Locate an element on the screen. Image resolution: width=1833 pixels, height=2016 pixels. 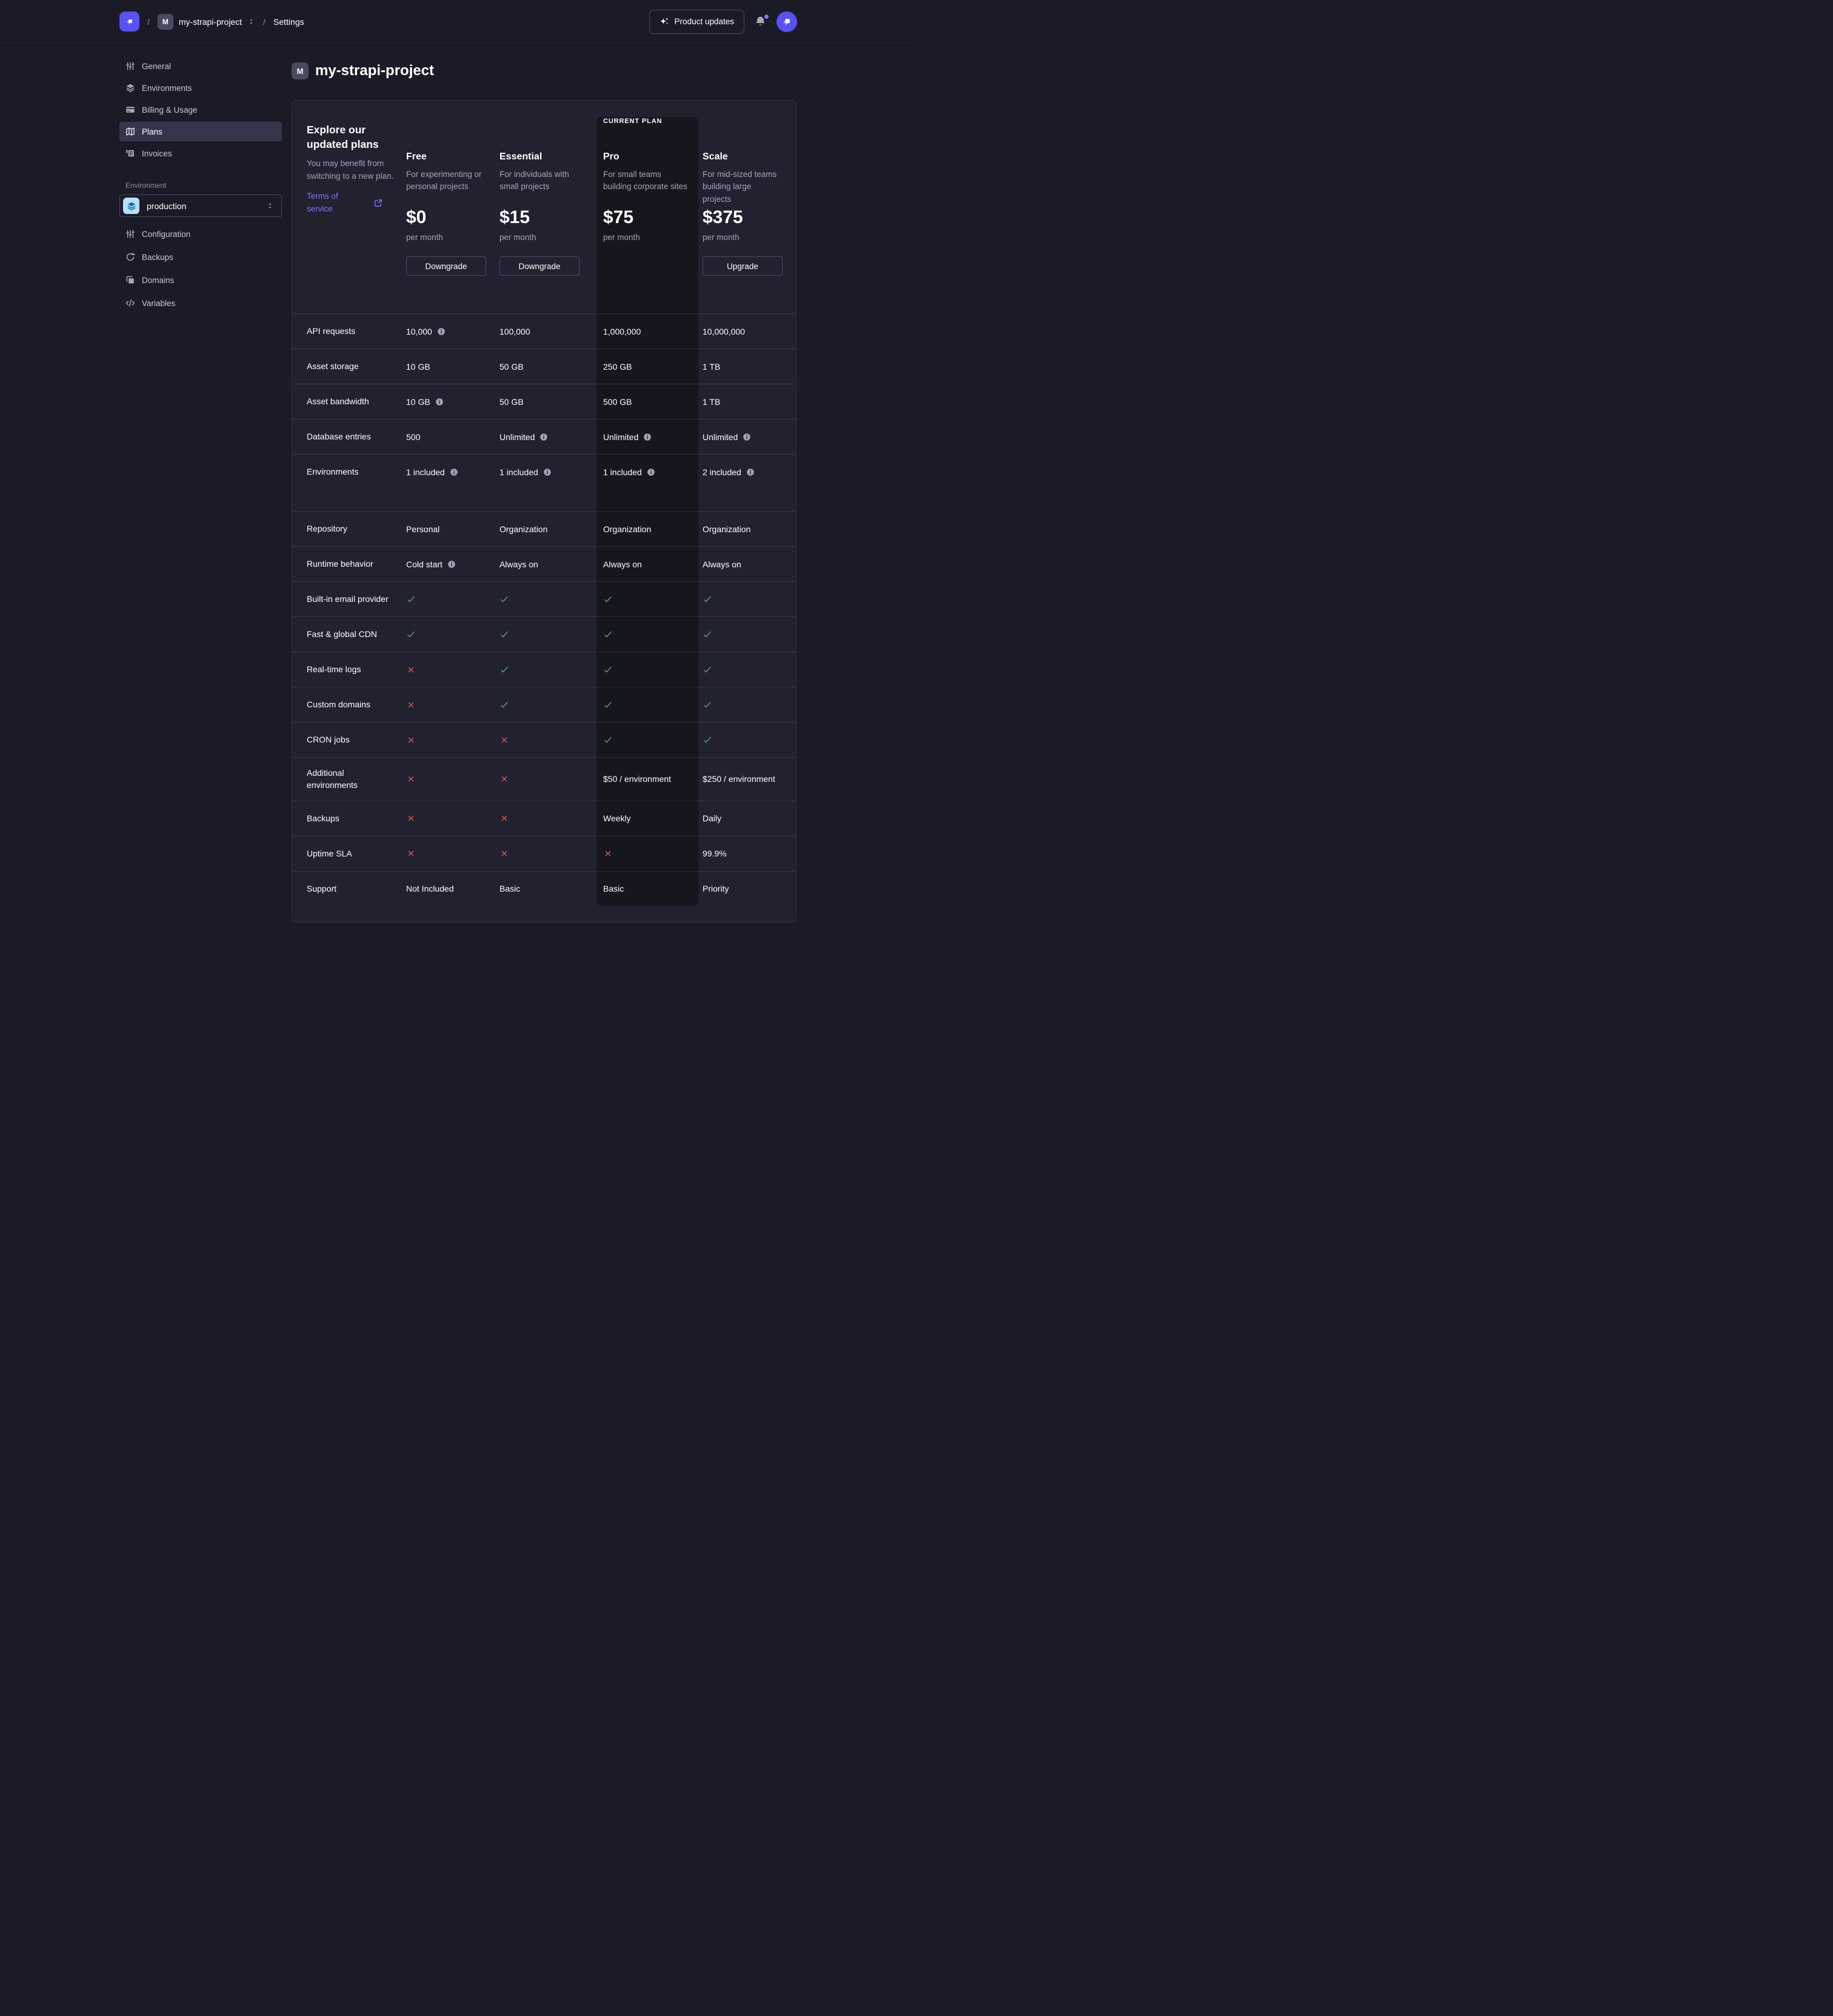
feature-cell: Organization is located at coordinates (653, 529).